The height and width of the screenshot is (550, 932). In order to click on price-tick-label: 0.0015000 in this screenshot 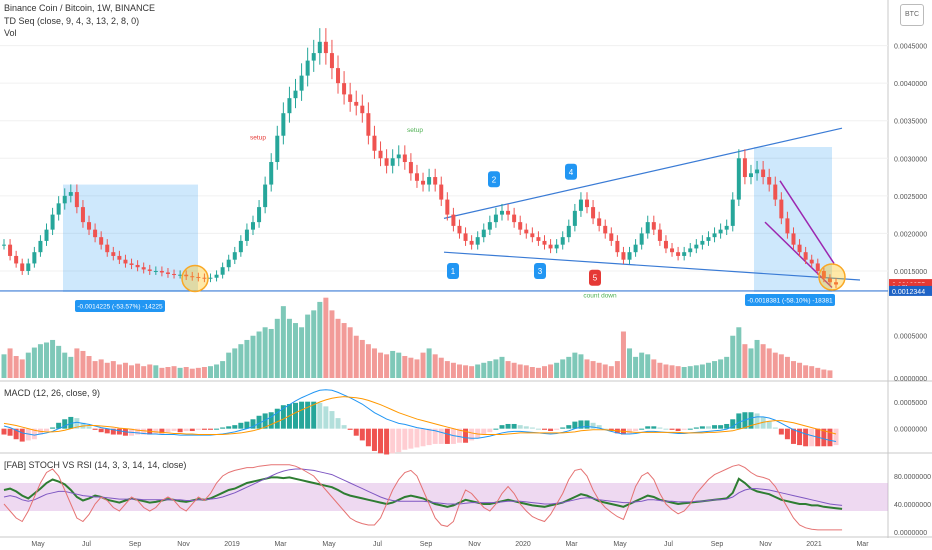, I will do `click(910, 272)`.